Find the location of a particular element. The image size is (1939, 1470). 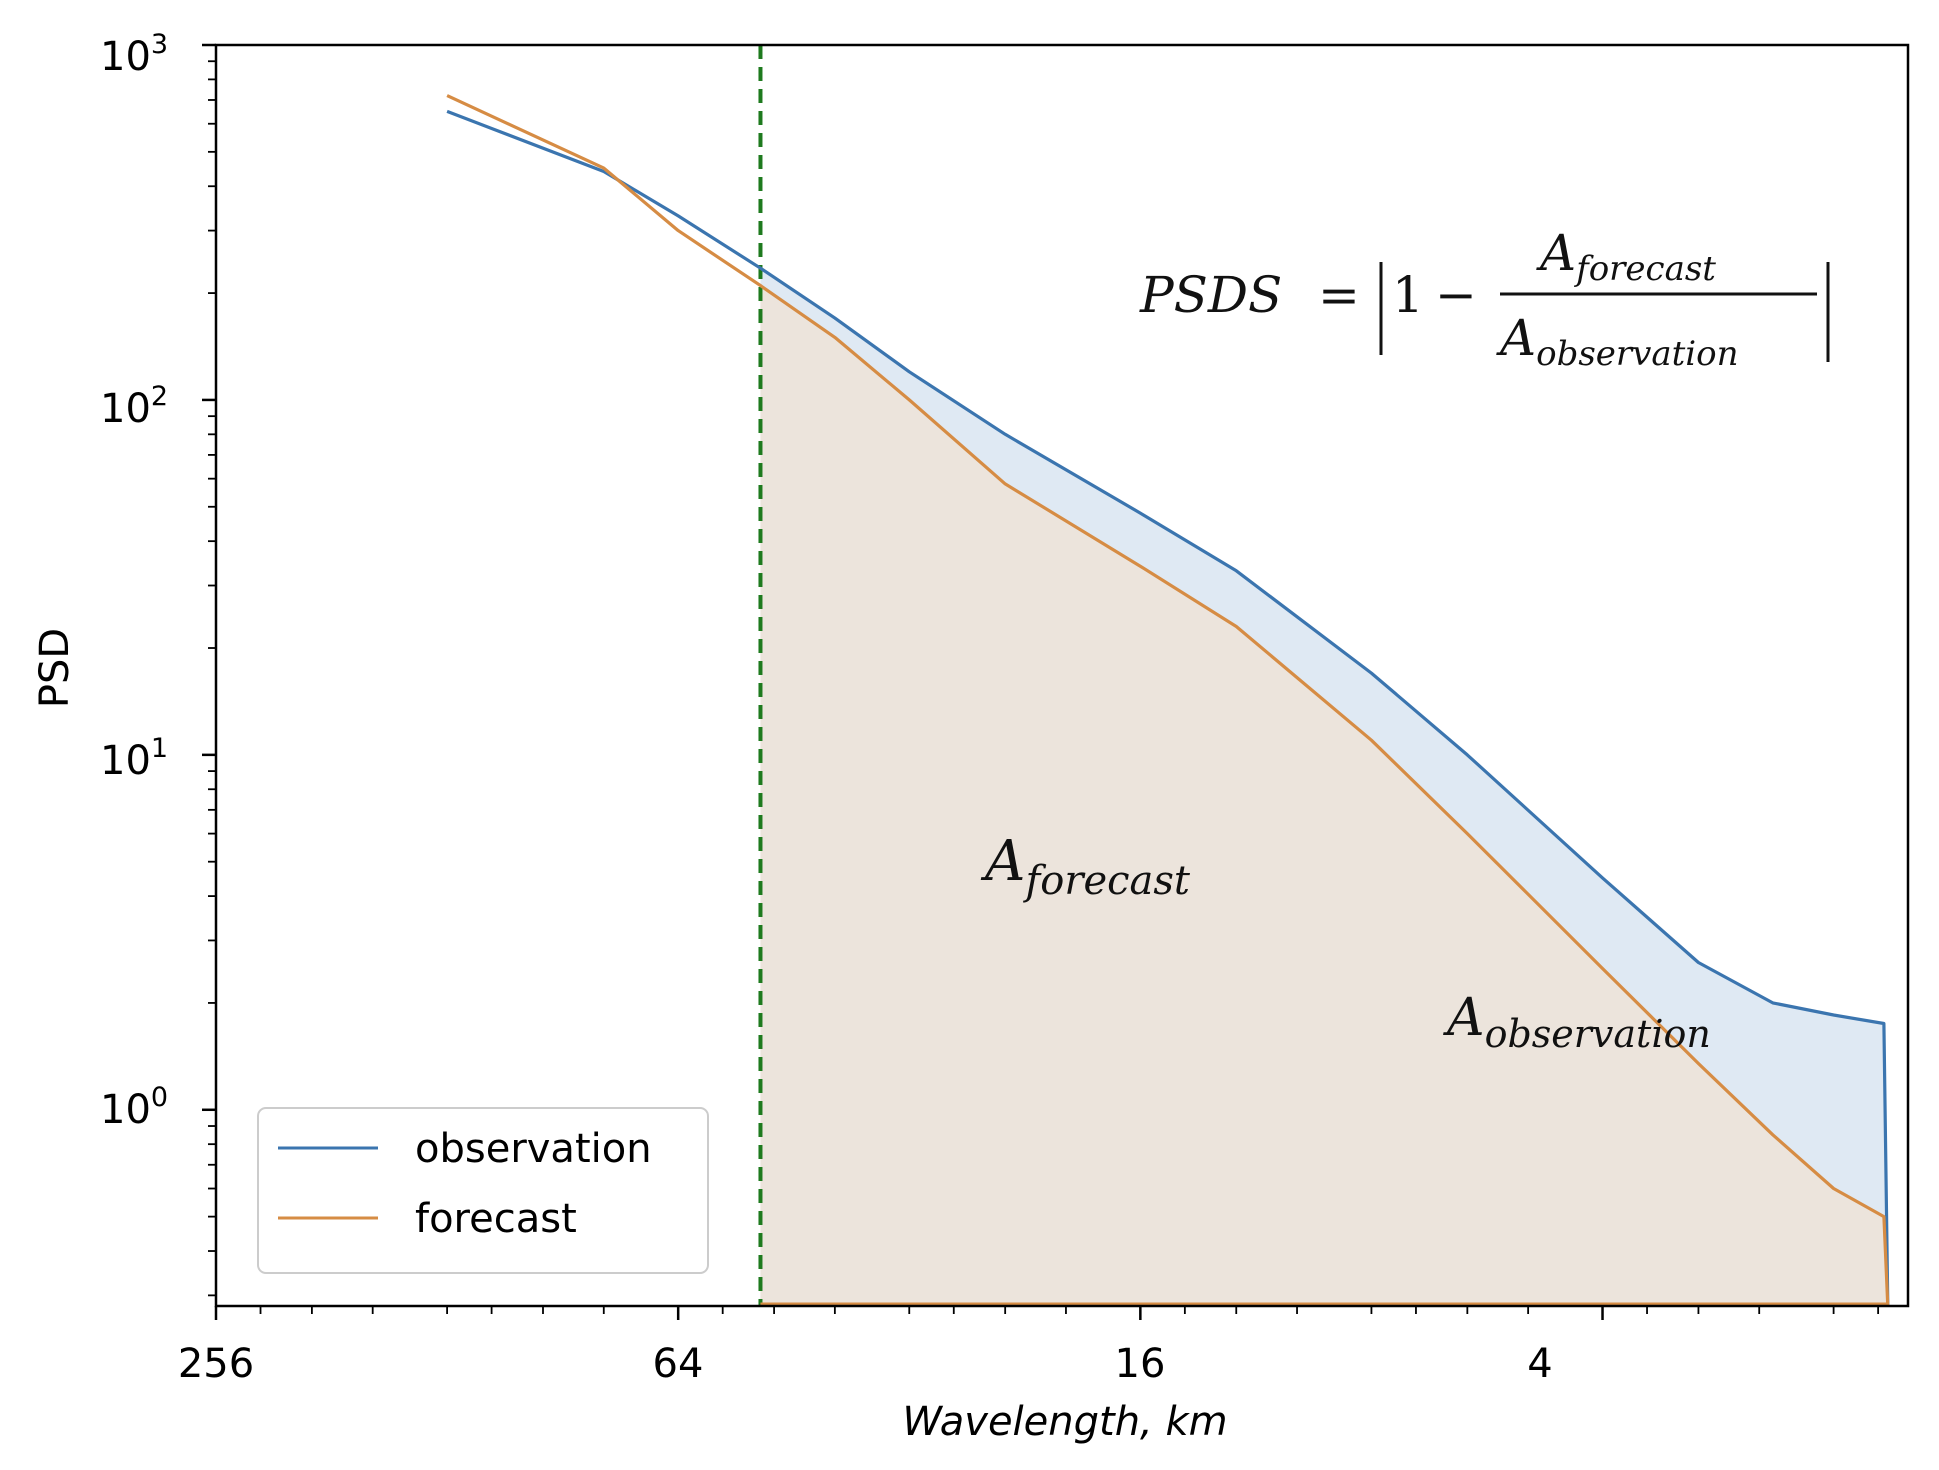

formula-minus: − is located at coordinates (1456, 295).